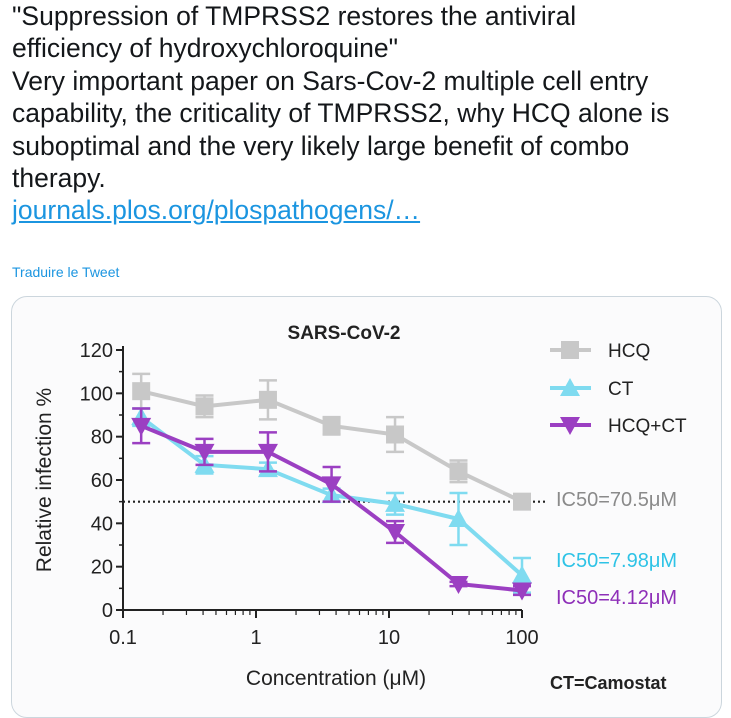 The height and width of the screenshot is (718, 731). What do you see at coordinates (336, 678) in the screenshot?
I see `x-axis-label: Concentration (μM)` at bounding box center [336, 678].